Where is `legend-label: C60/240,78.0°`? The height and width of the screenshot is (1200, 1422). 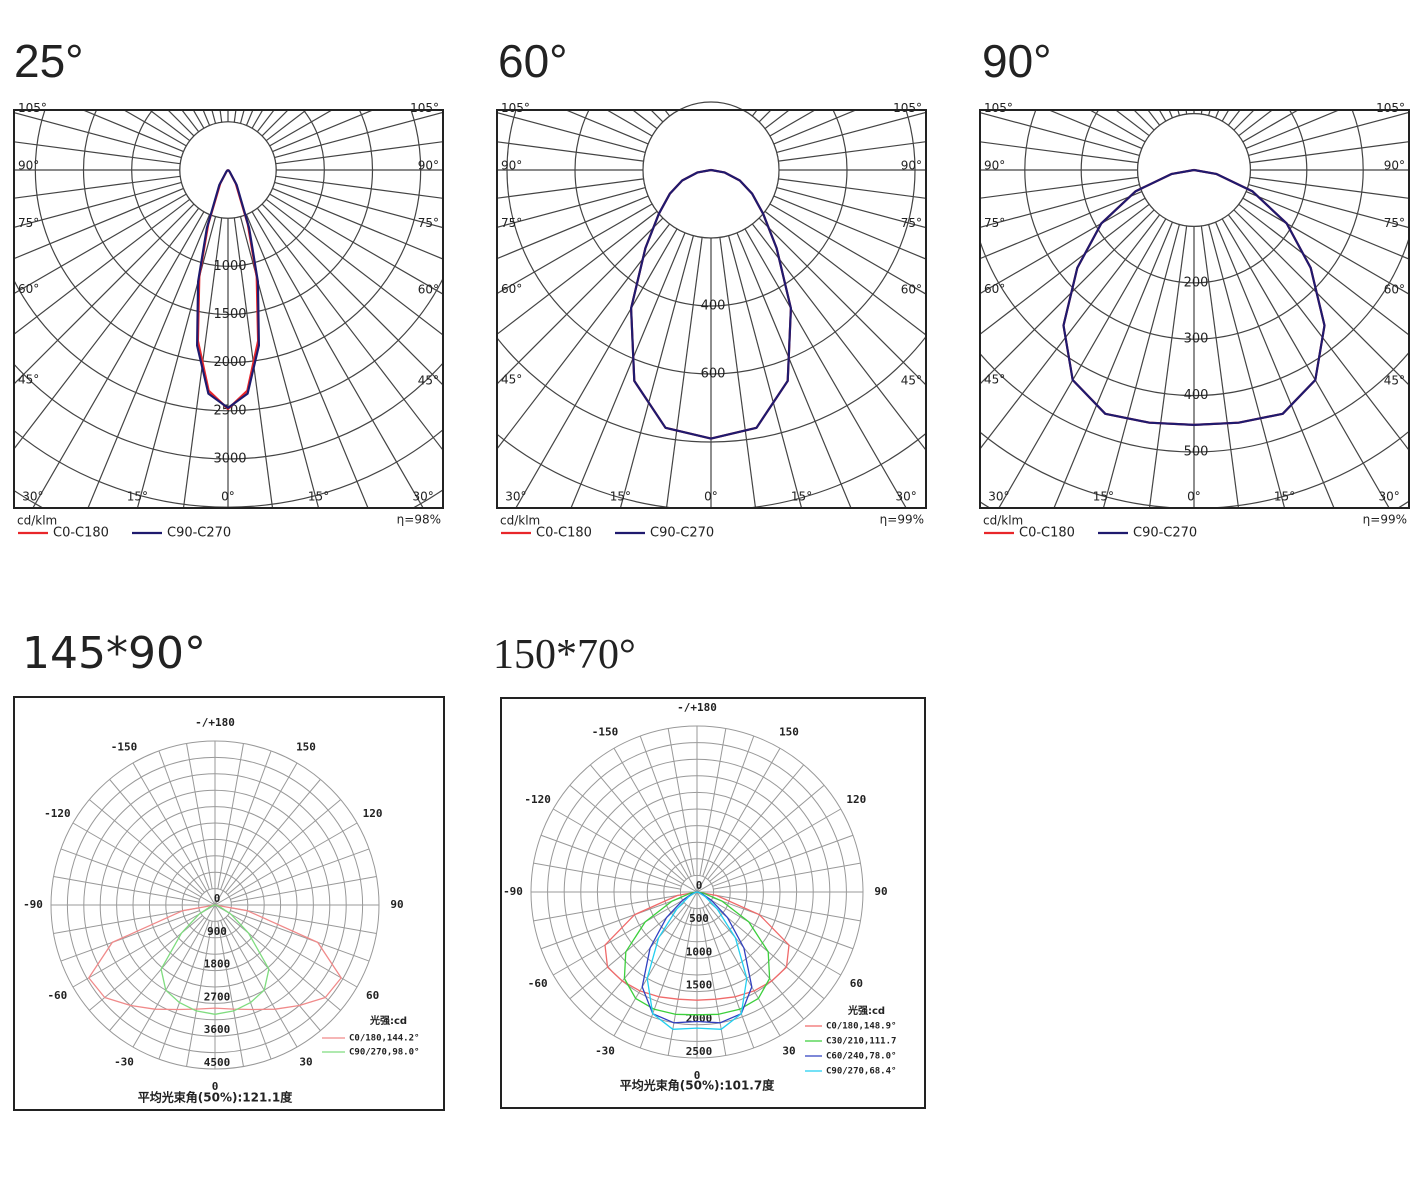 legend-label: C60/240,78.0° is located at coordinates (861, 1057).